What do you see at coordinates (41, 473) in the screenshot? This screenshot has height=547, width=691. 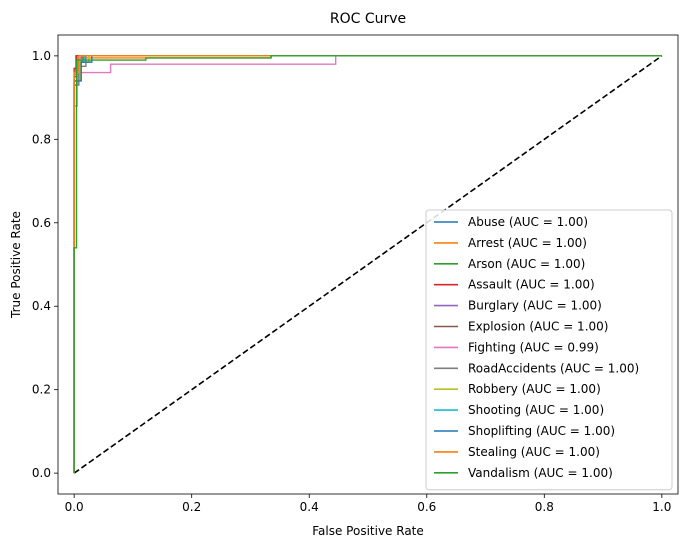 I see `y-tick-label: 0.0` at bounding box center [41, 473].